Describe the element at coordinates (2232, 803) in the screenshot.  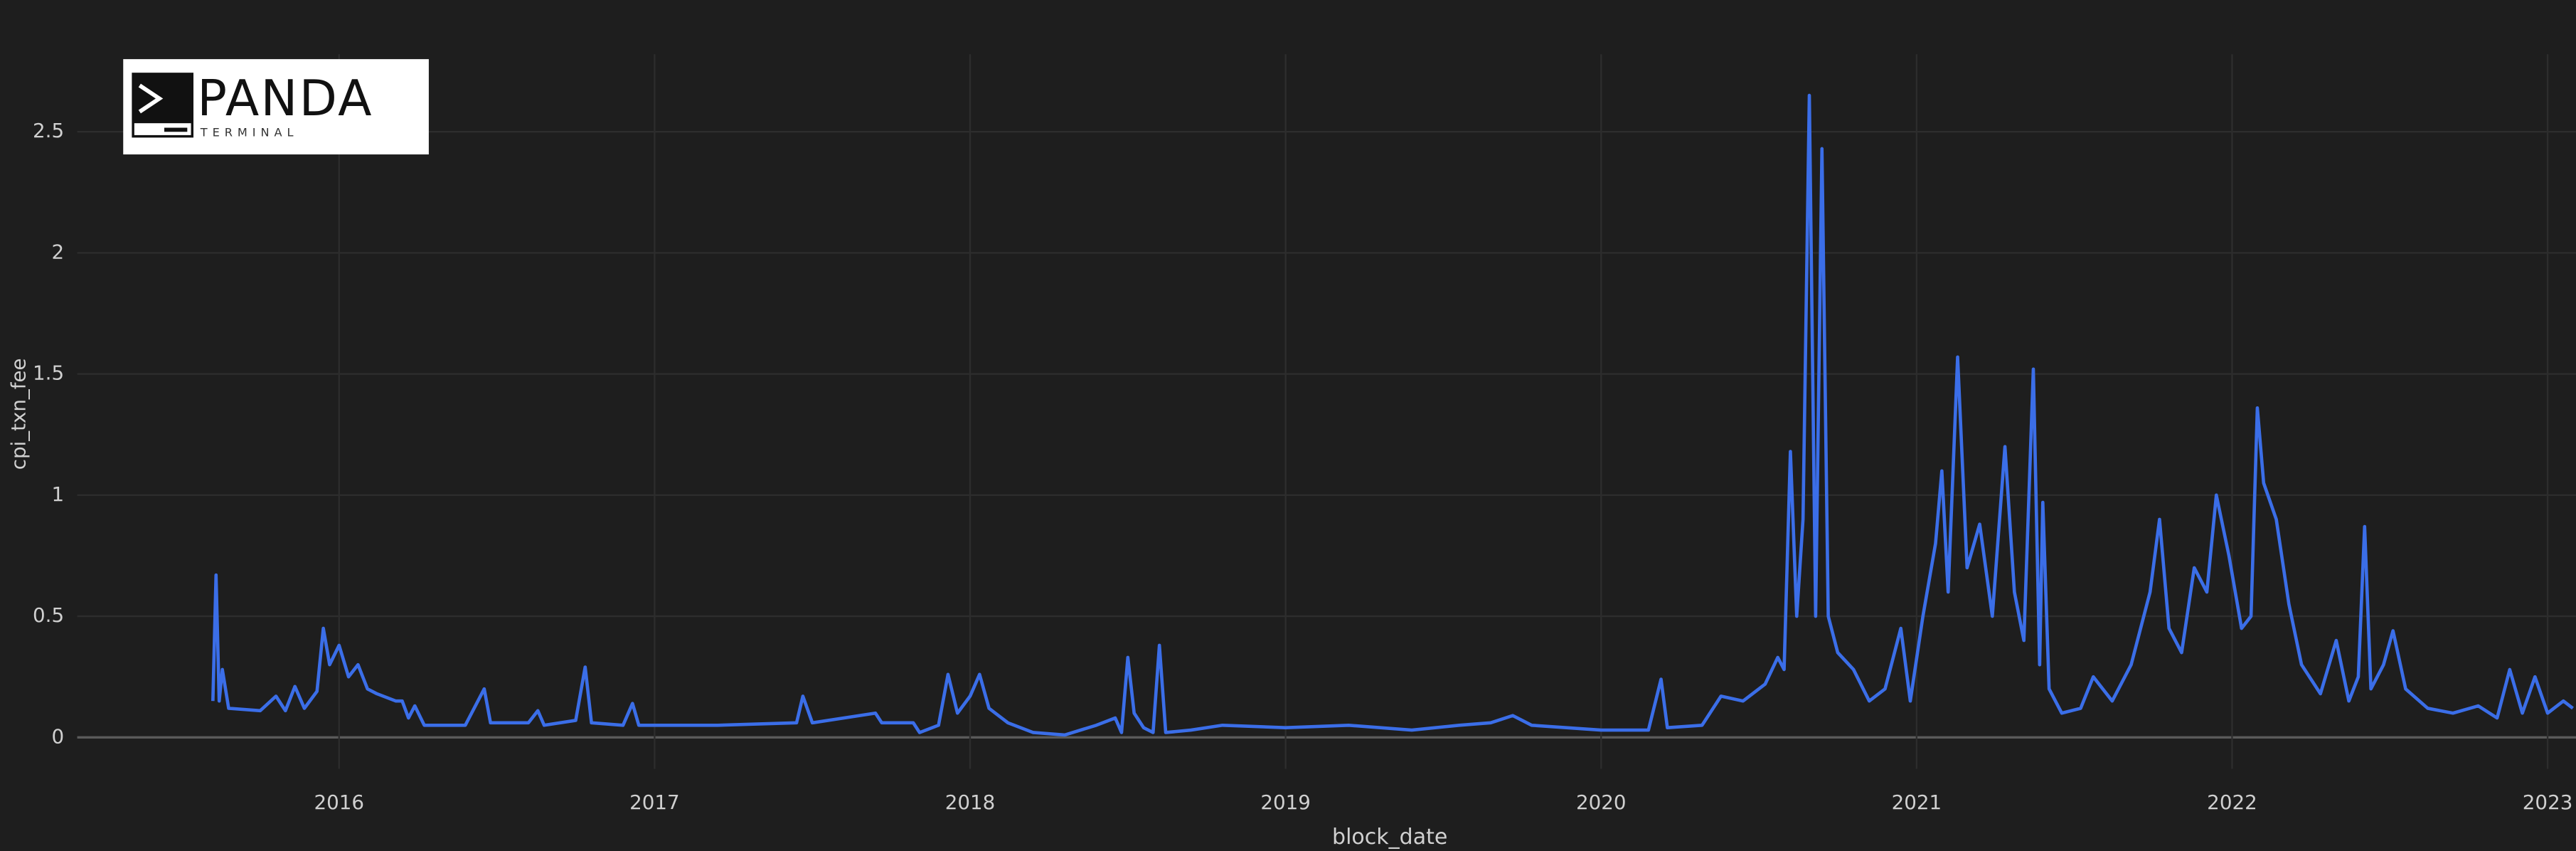
I see `x-tick-label: 2022` at that location.